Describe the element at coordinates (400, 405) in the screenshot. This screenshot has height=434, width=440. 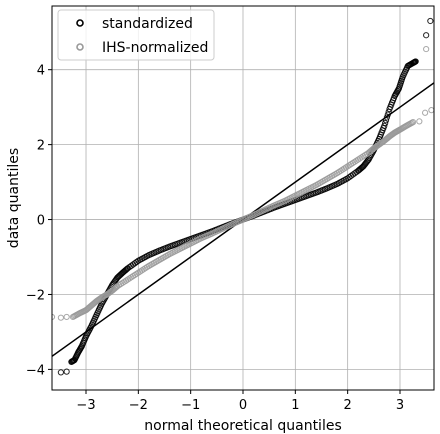
I see `x-tick-label: 3` at that location.